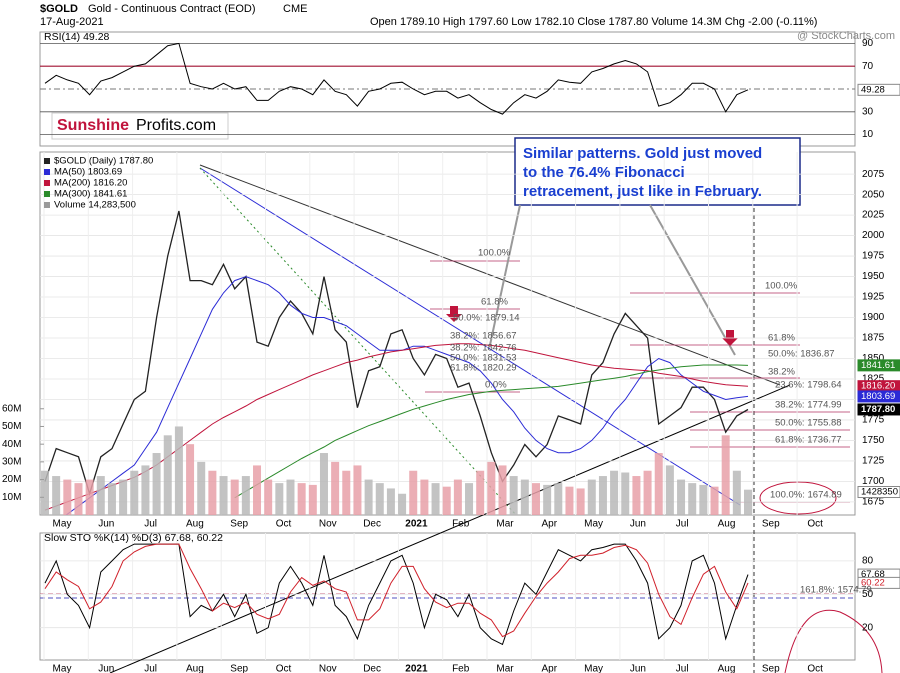  What do you see at coordinates (483, 368) in the screenshot?
I see `fib-label: 61.8%: 1820.29` at bounding box center [483, 368].